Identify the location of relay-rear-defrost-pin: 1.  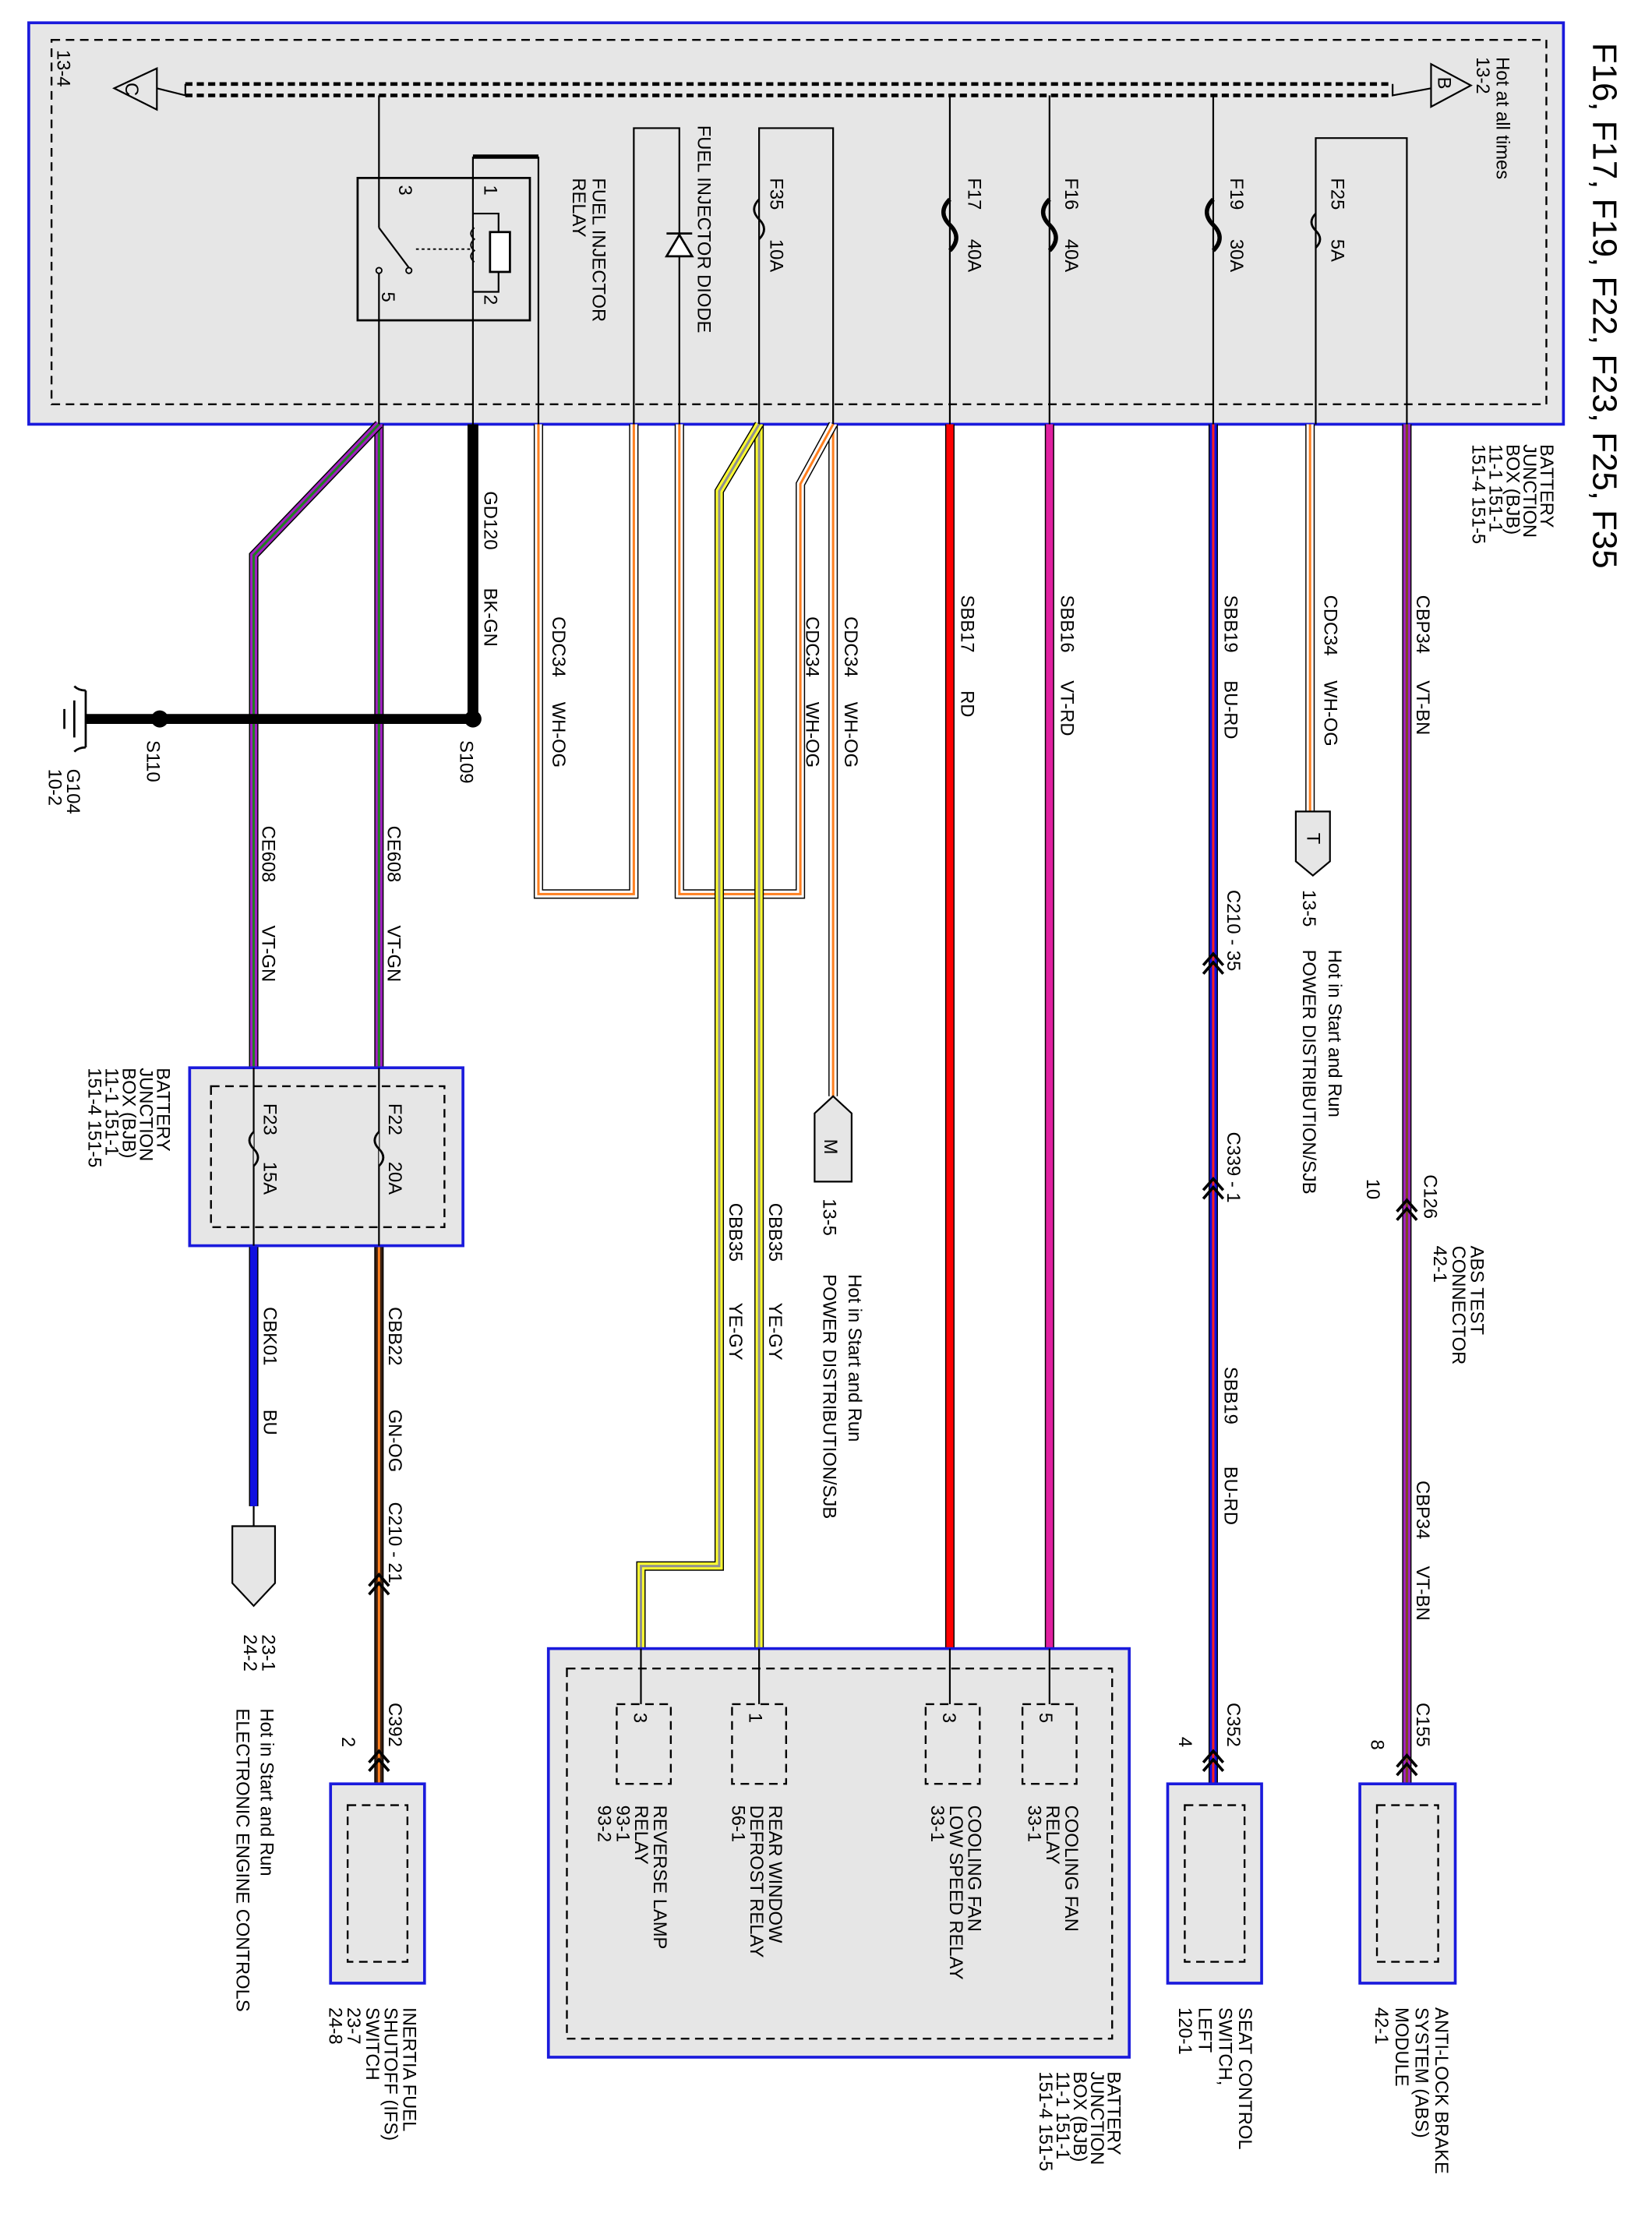
(755, 1718).